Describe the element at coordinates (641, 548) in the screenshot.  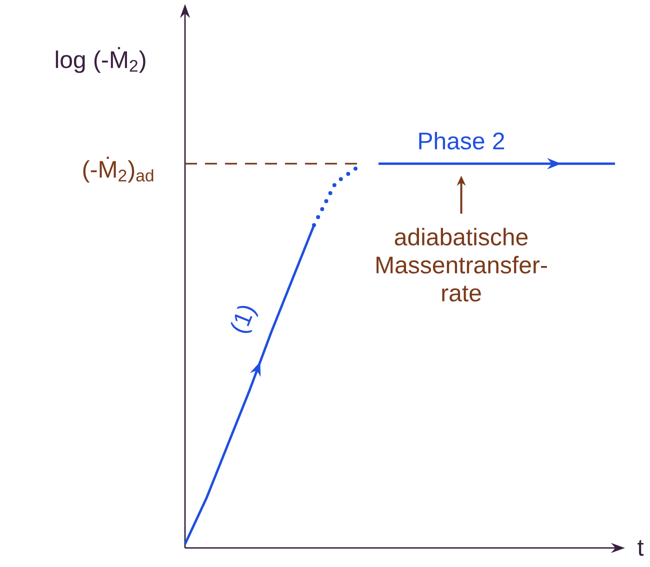
I see `x-axis-title: t` at that location.